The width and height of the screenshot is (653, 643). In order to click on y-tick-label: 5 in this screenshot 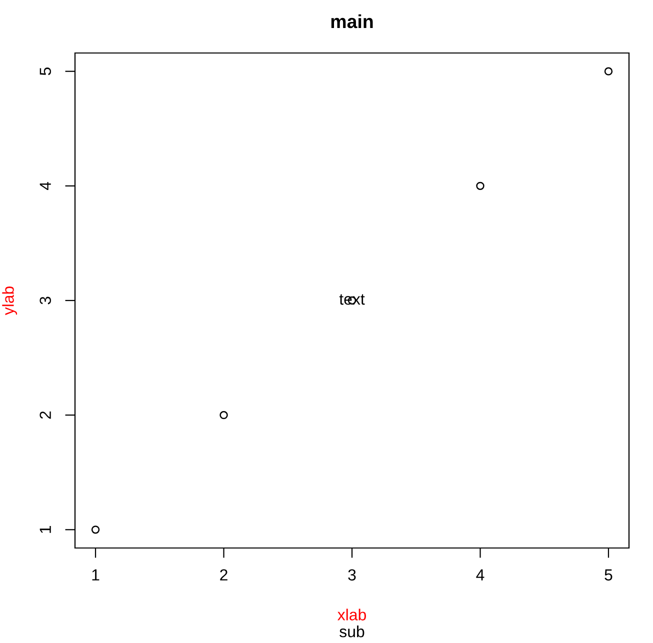, I will do `click(46, 72)`.